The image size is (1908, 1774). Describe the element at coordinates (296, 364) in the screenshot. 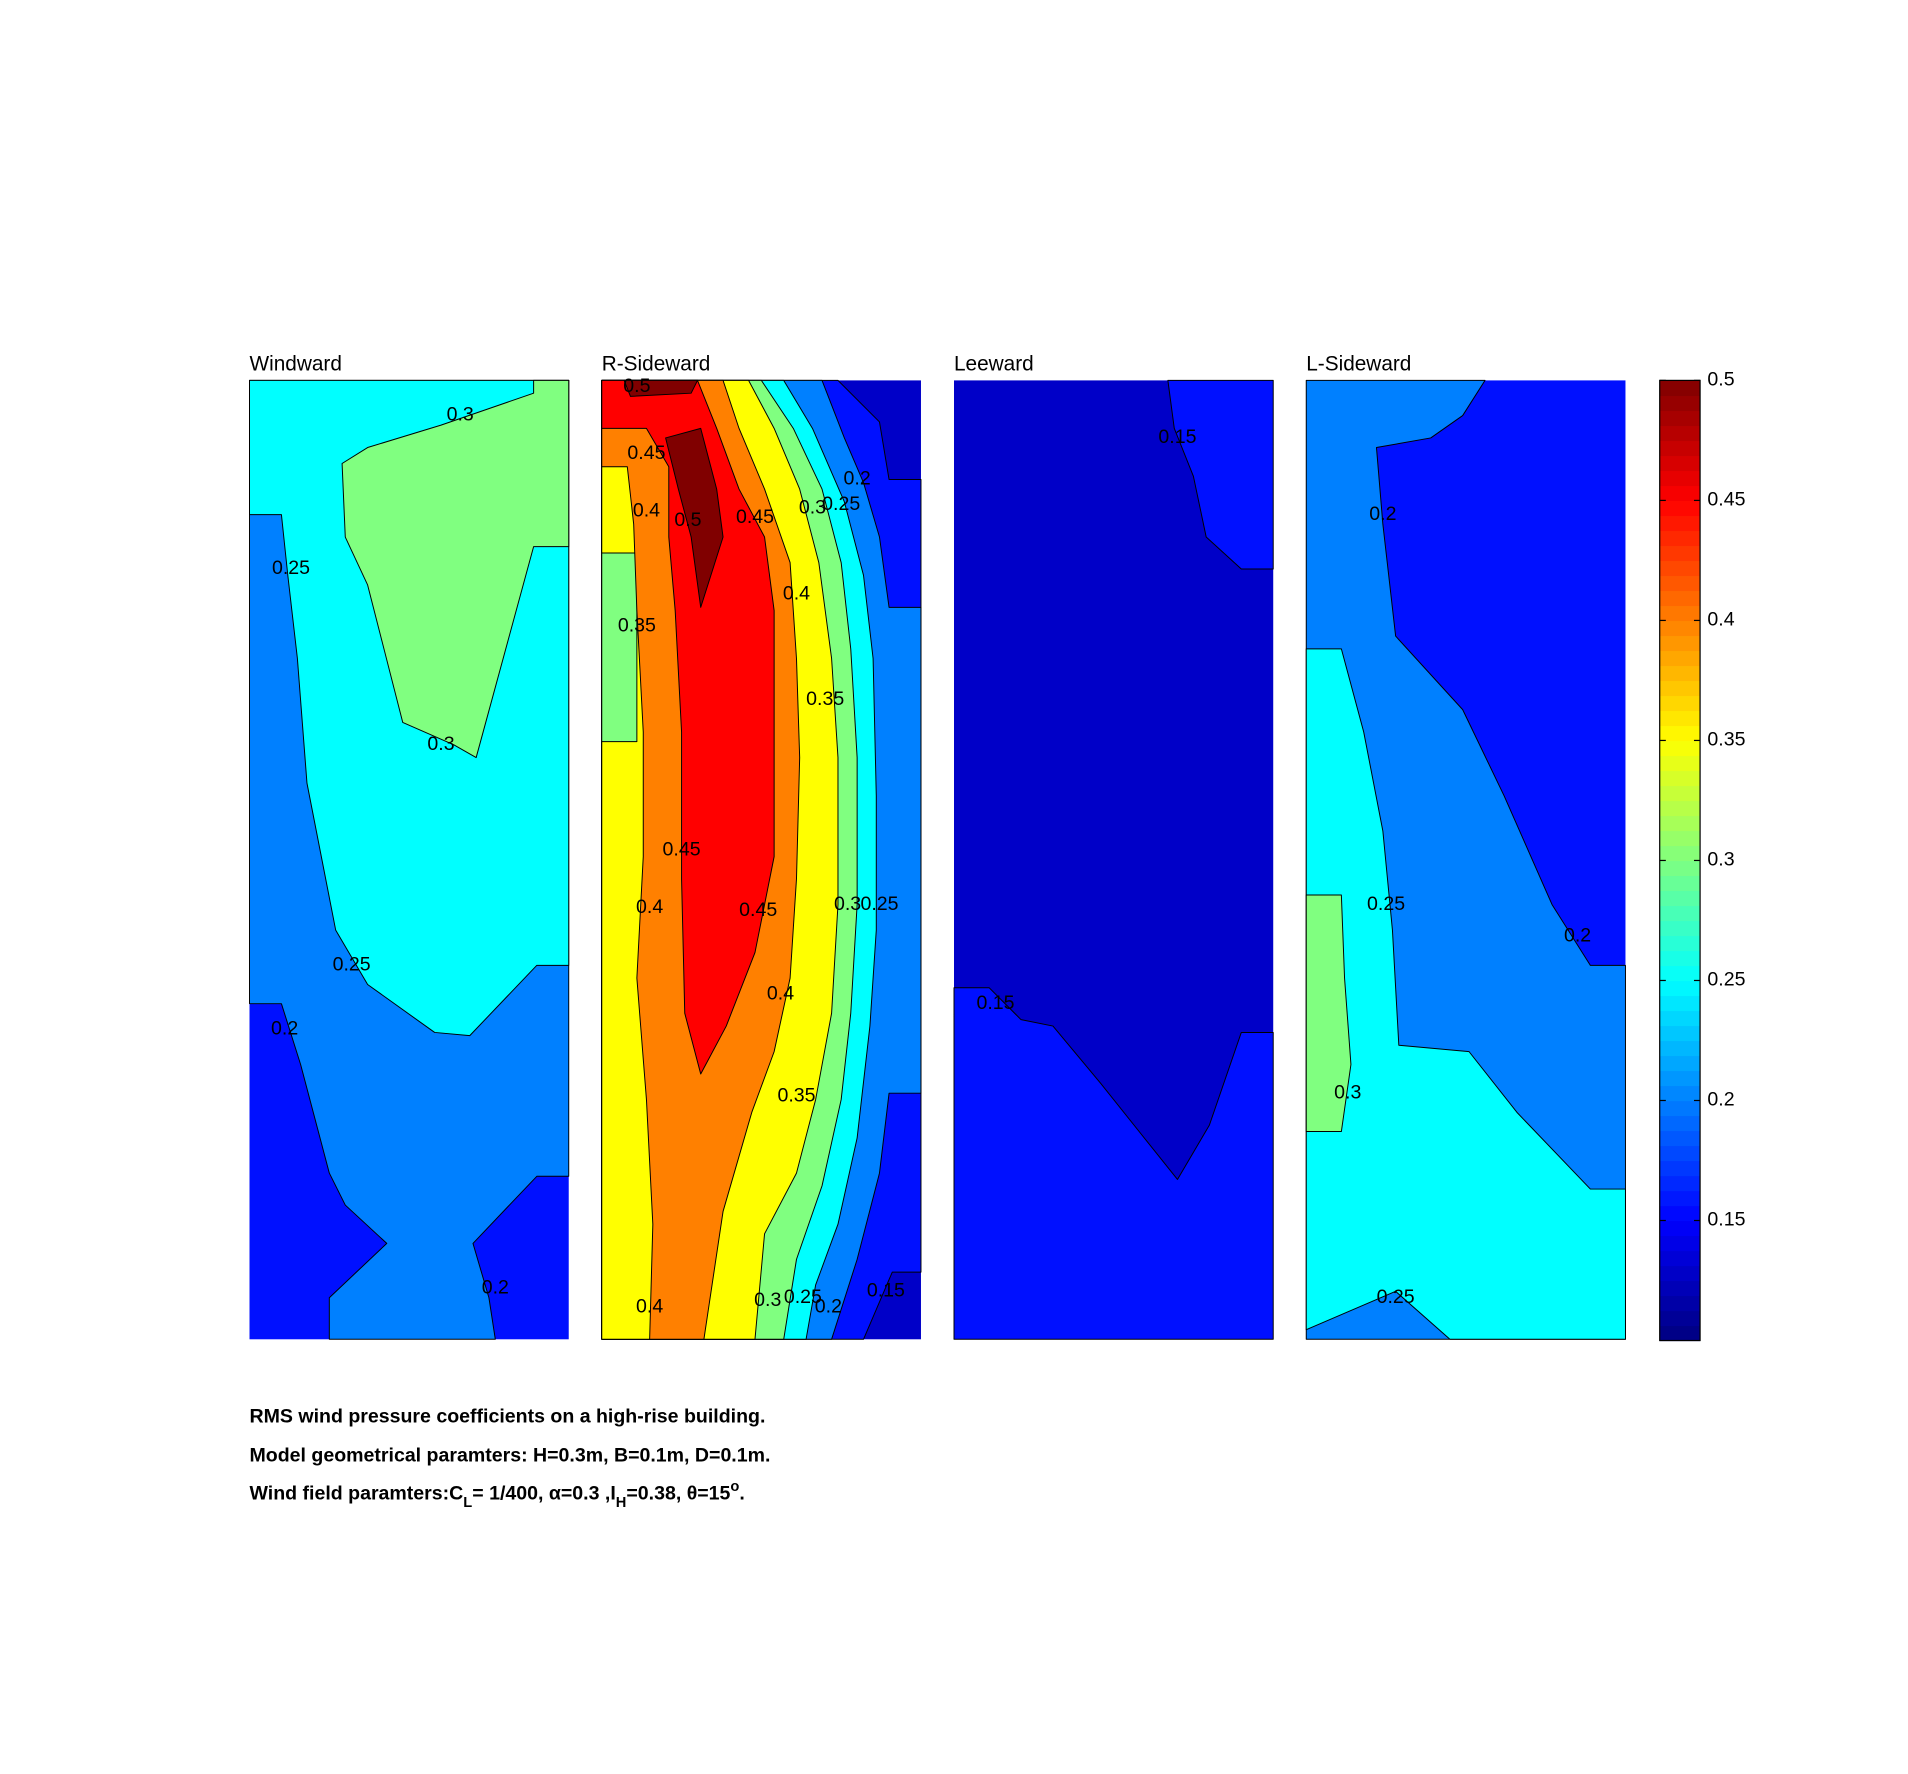

I see `panel-title: Windward` at that location.